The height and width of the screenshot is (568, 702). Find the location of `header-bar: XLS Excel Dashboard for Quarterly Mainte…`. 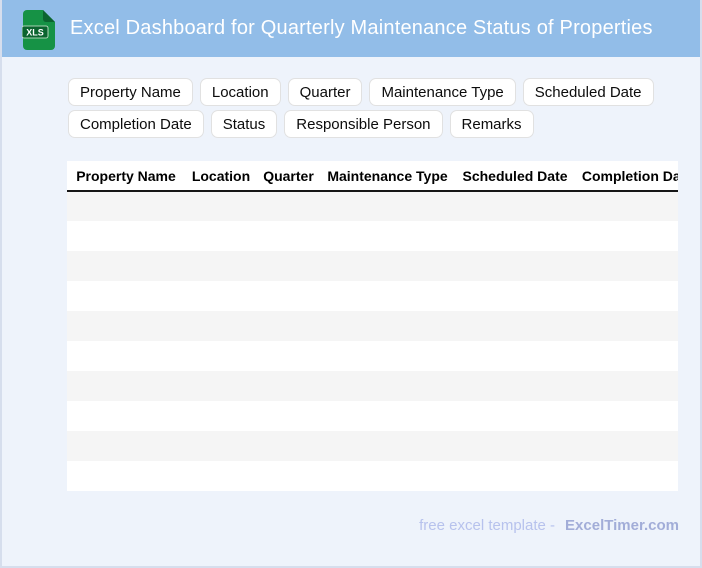

header-bar: XLS Excel Dashboard for Quarterly Mainte… is located at coordinates (351, 28).